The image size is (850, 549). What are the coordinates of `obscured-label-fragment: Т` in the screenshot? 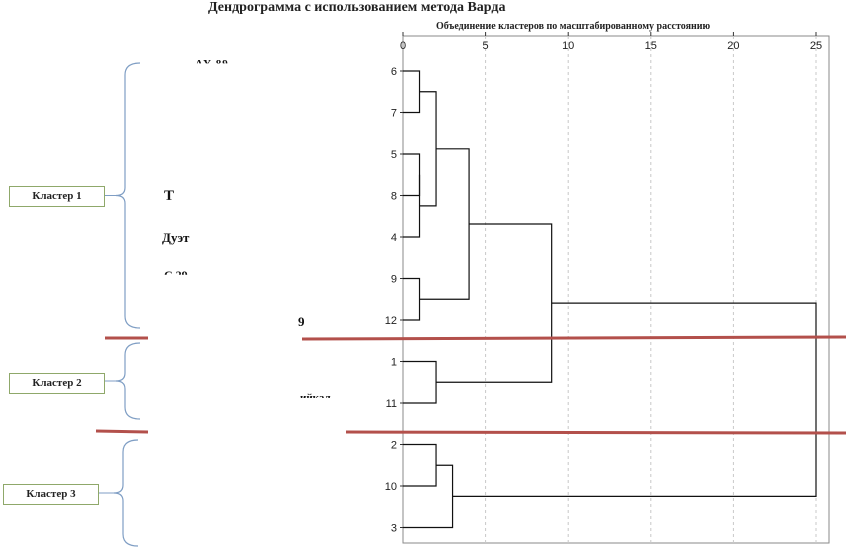 It's located at (169, 196).